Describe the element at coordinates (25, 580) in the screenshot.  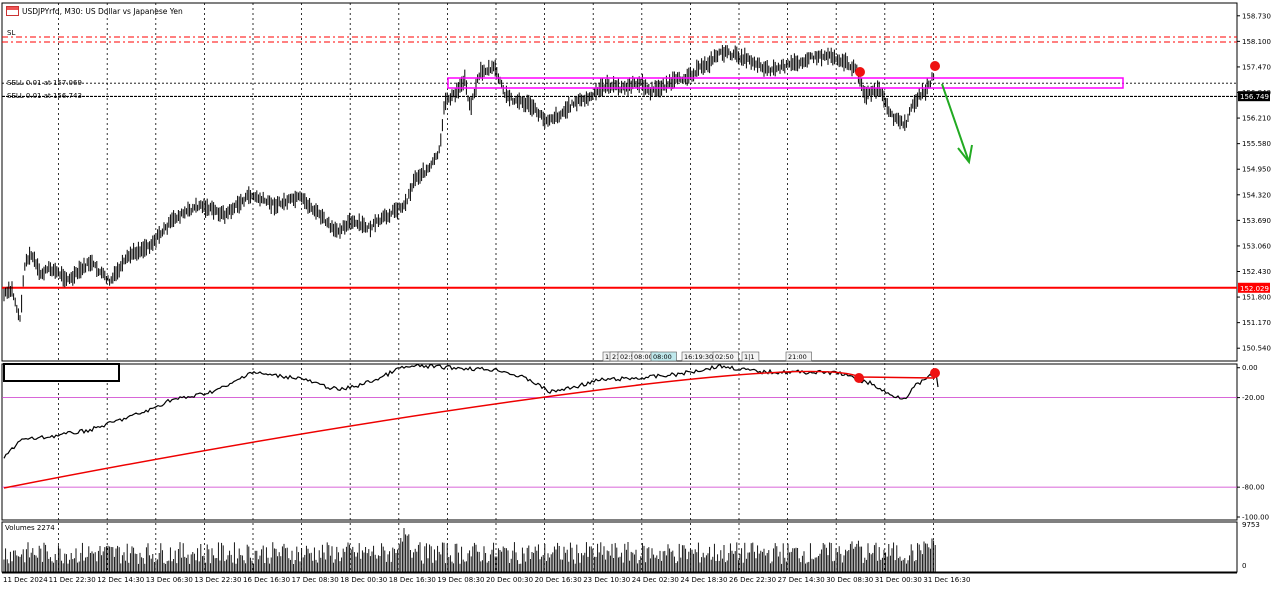
I see `time-tick-label: 11 Dec 2024` at that location.